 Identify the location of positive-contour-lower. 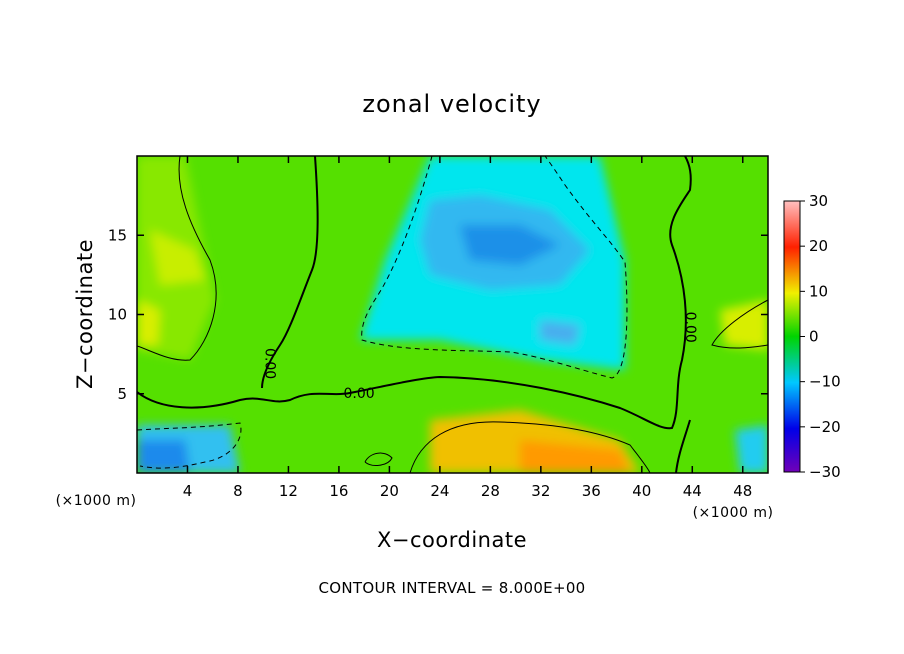
(530, 447).